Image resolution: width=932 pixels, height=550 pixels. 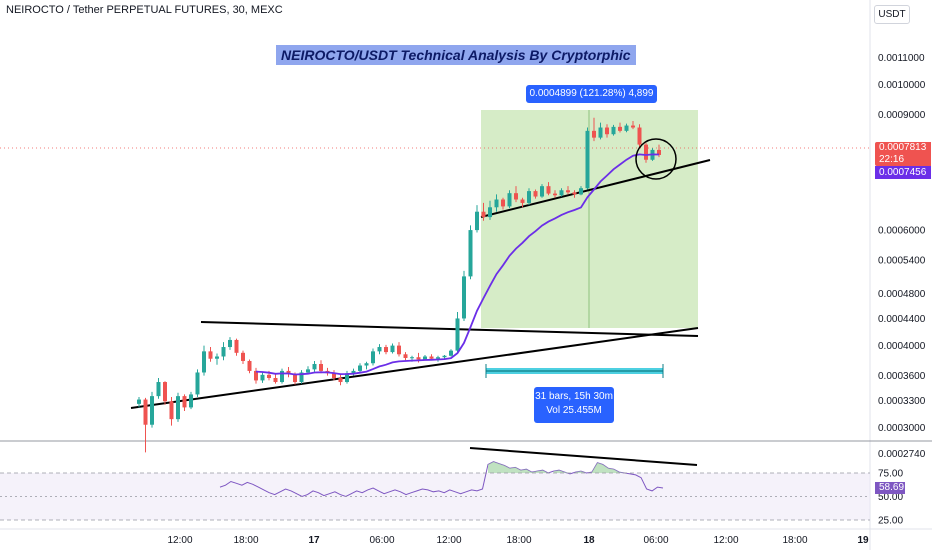 I want to click on time-tick-label: 17, so click(x=314, y=540).